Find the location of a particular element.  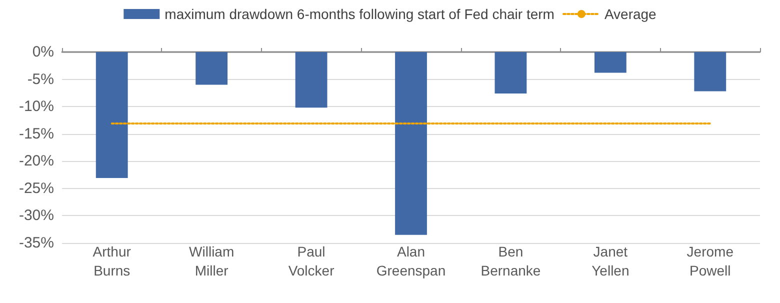

y-tick-label: -10% is located at coordinates (36, 107).